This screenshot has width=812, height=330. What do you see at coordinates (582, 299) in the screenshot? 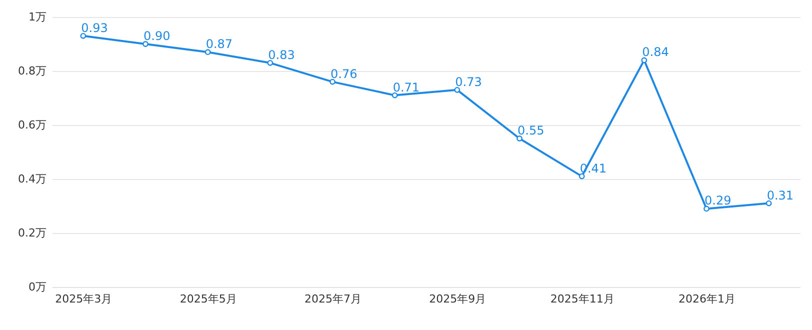
I see `x-tick-label: 2025年11月` at bounding box center [582, 299].